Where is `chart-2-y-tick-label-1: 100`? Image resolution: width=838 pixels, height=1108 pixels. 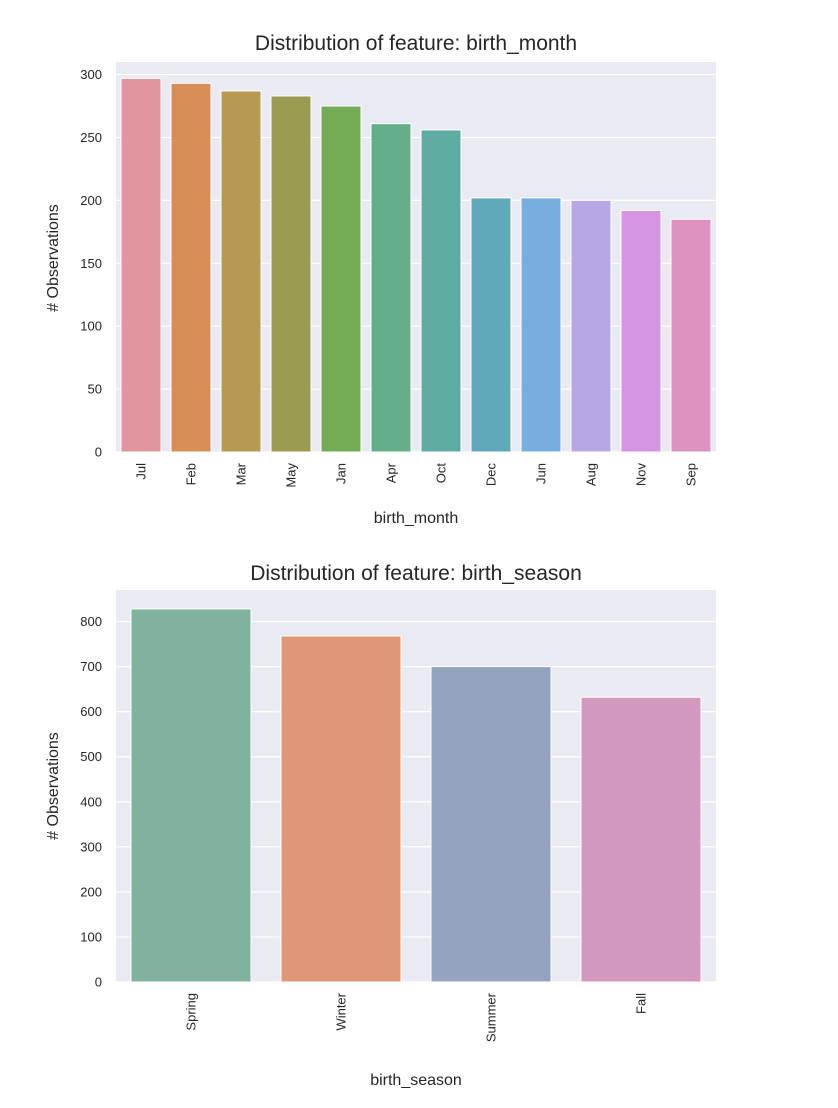
chart-2-y-tick-label-1: 100 is located at coordinates (91, 936).